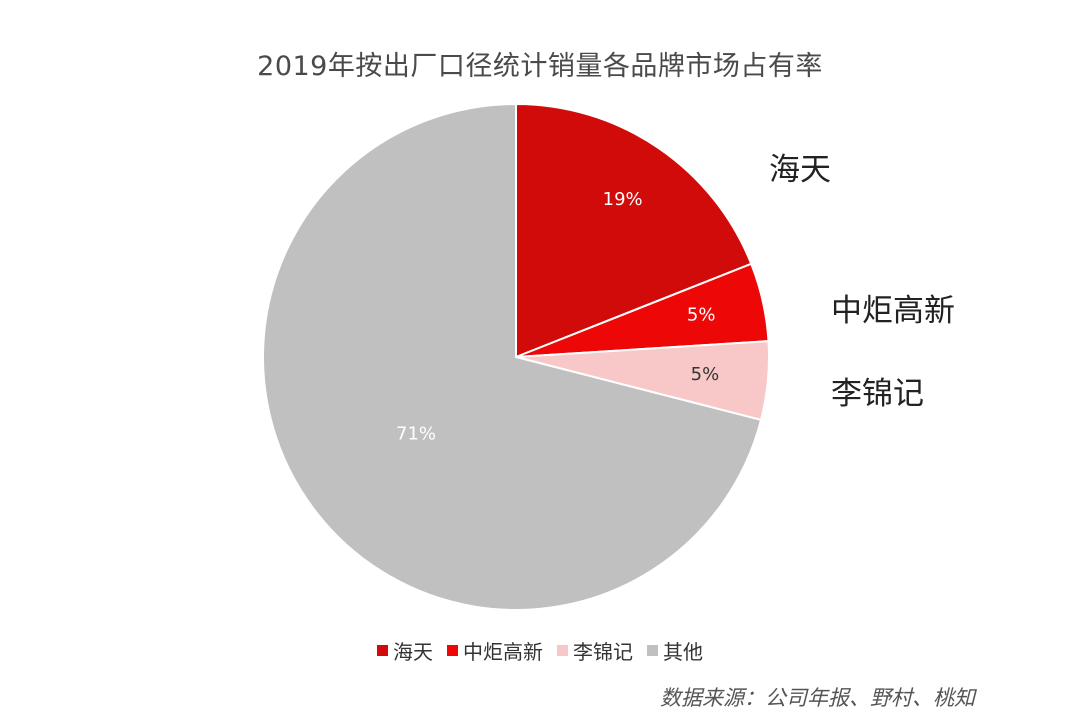  I want to click on callout-haitian: 海天, so click(800, 170).